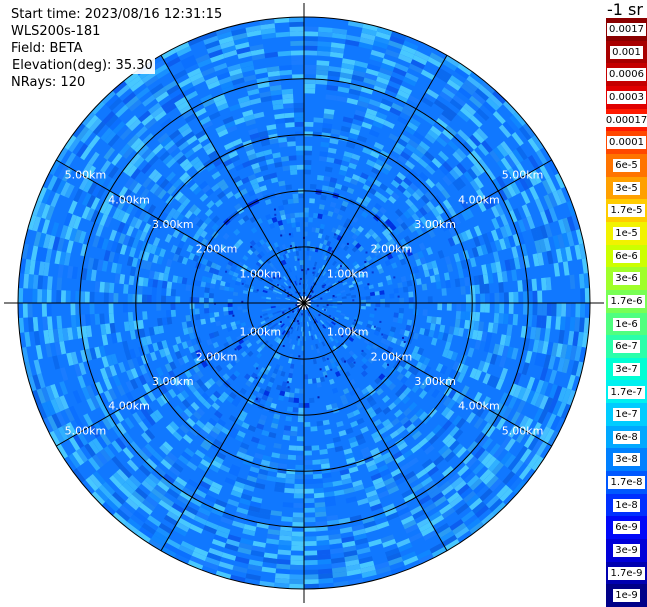  I want to click on range-ring-label: 1.00km, so click(261, 332).